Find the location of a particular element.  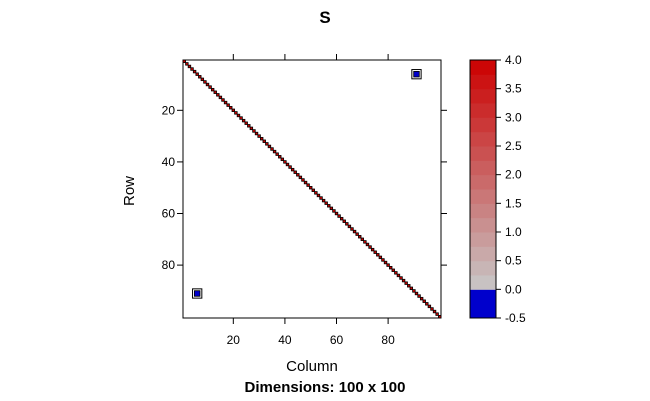

x-tick-label: 40 is located at coordinates (285, 340).